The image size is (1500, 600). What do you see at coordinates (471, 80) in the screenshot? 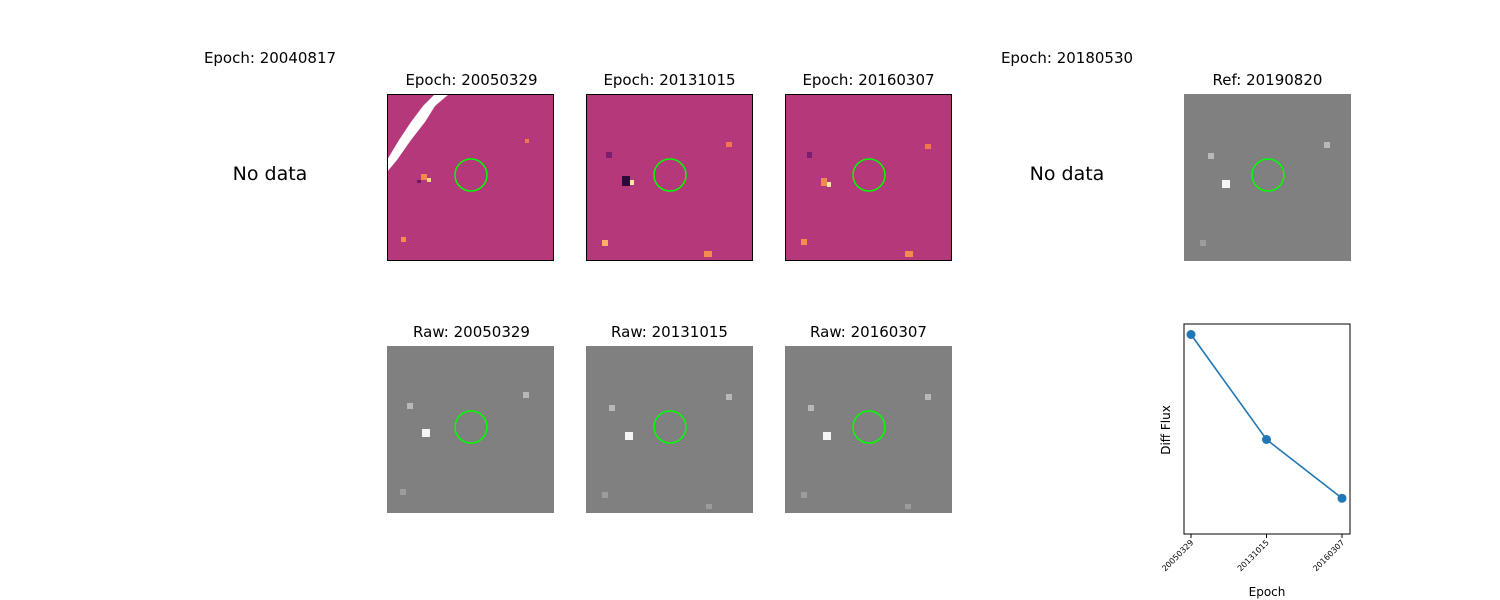
I see `epoch-20050329-title: Epoch: 20050329` at bounding box center [471, 80].